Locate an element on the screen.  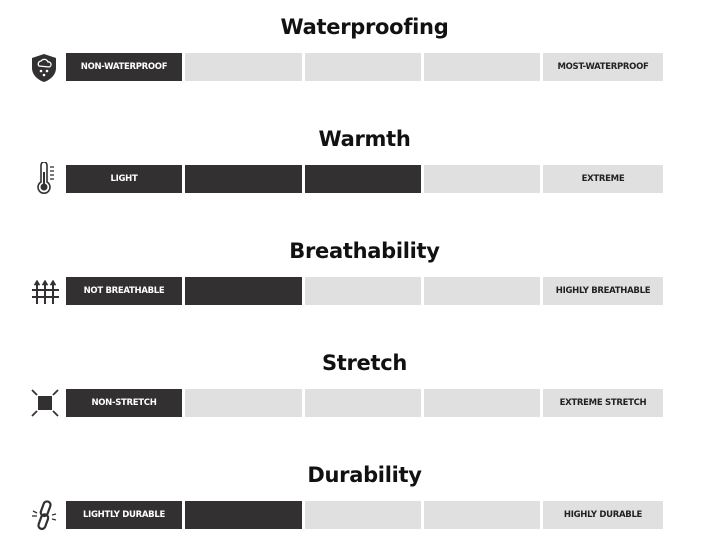
rating-segment-5: HIGHLY DURABLE is located at coordinates (603, 515).